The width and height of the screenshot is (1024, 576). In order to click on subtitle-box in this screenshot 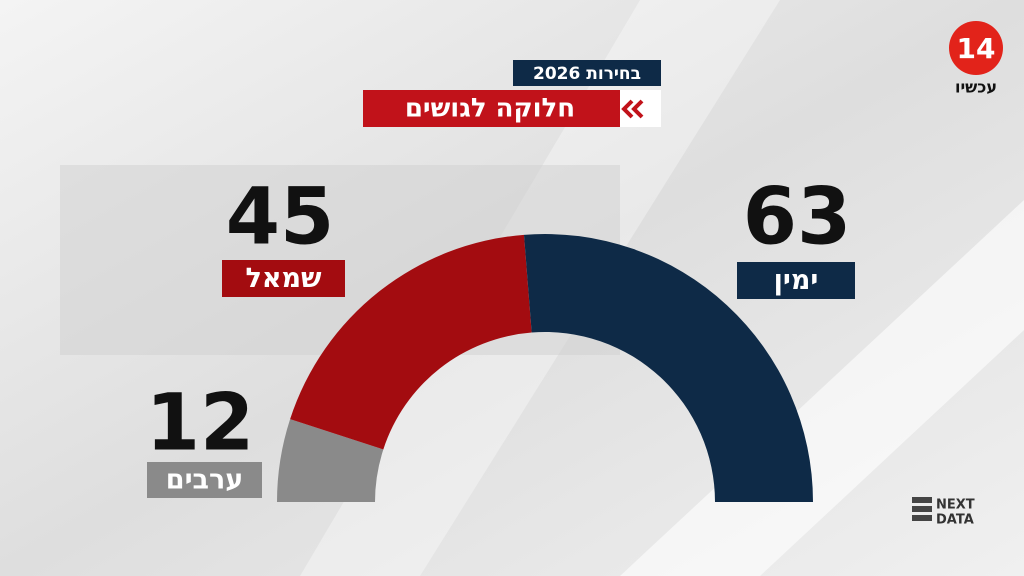, I will do `click(587, 73)`.